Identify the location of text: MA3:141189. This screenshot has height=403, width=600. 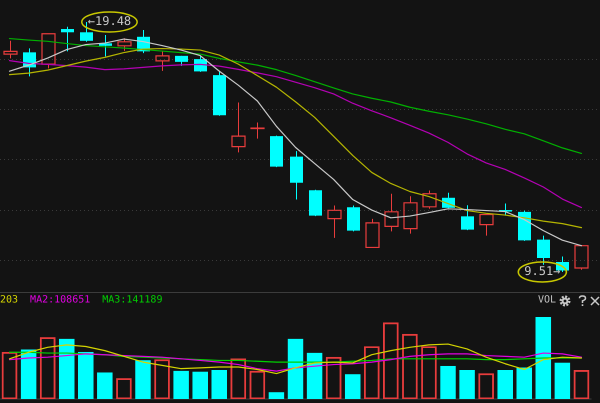
(132, 300).